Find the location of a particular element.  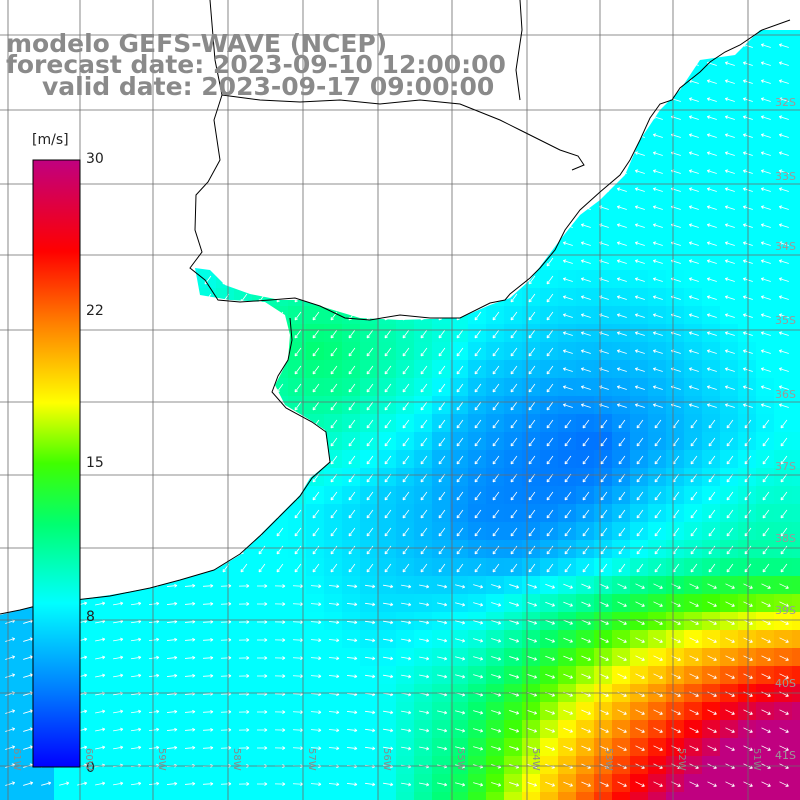

longitude-label: 56W is located at coordinates (386, 759).